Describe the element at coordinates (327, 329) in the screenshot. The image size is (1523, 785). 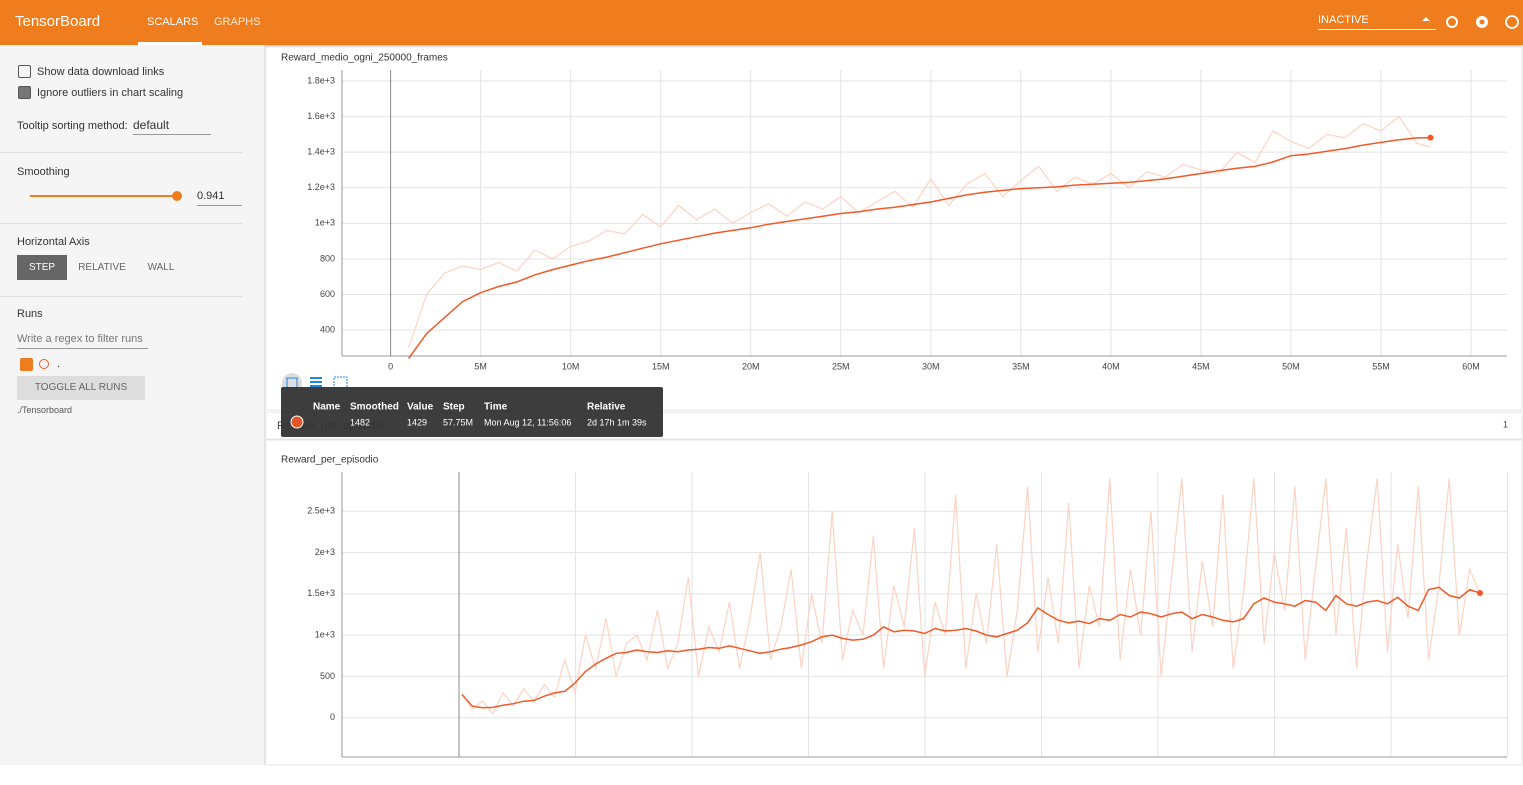
I see `y-tick-label: 400` at that location.